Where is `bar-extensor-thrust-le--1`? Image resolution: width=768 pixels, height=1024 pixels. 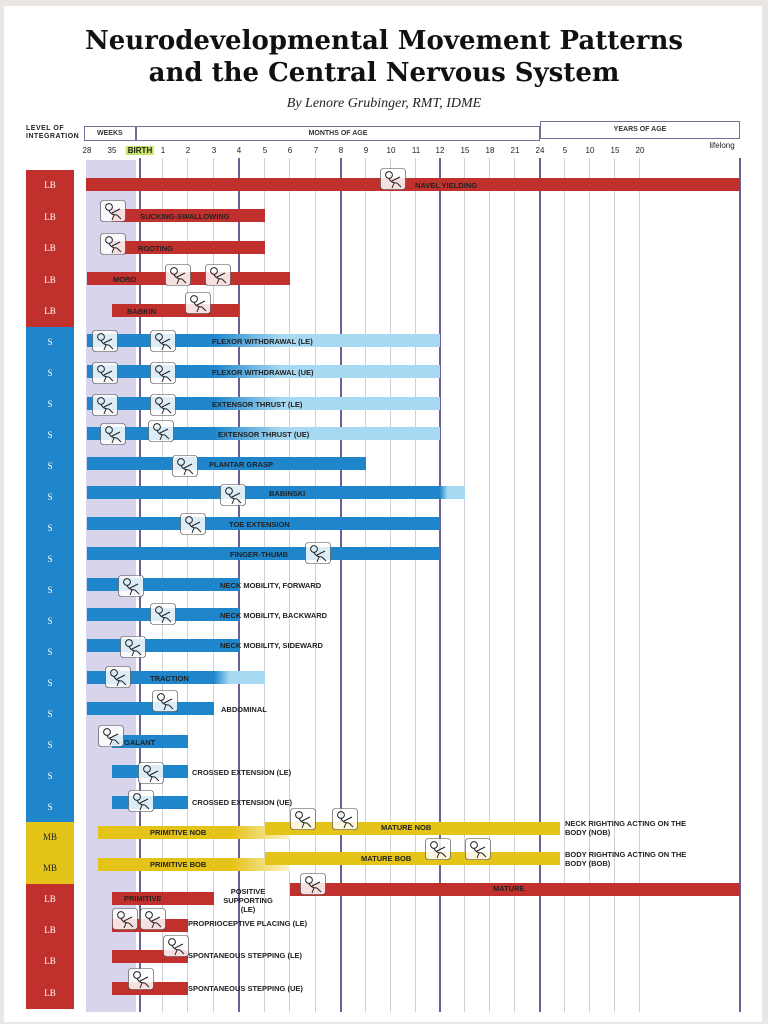 bar-extensor-thrust-le--1 is located at coordinates (327, 403).